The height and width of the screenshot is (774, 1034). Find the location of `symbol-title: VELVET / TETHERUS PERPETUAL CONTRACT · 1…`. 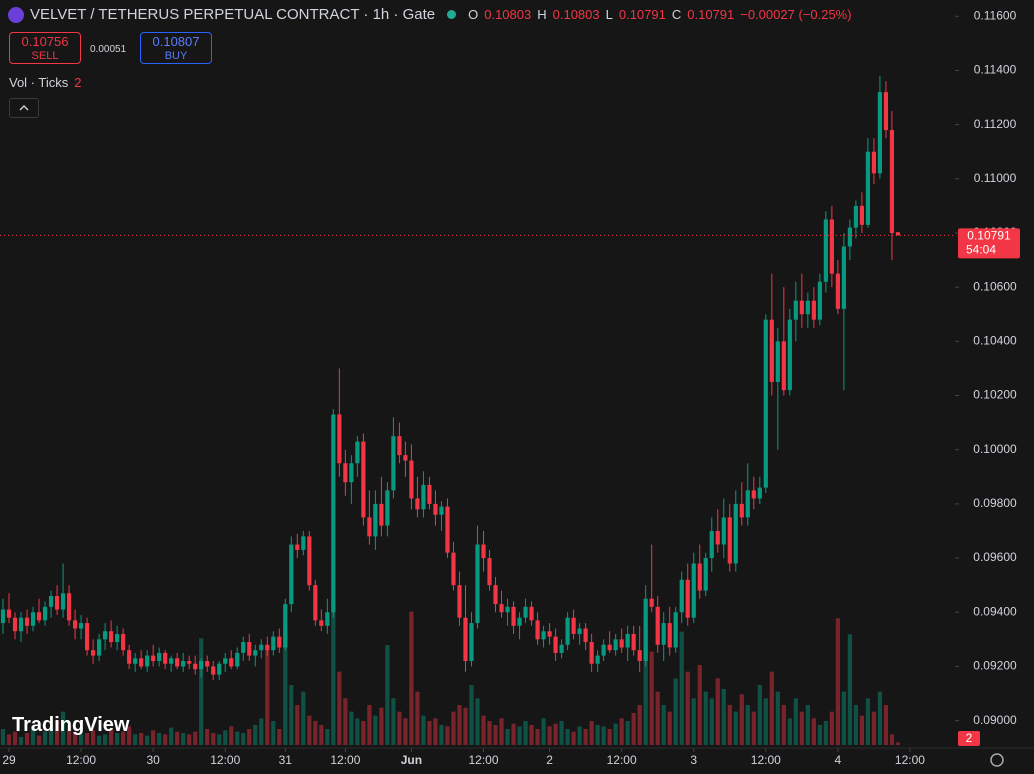

symbol-title: VELVET / TETHERUS PERPETUAL CONTRACT · 1… is located at coordinates (233, 14).